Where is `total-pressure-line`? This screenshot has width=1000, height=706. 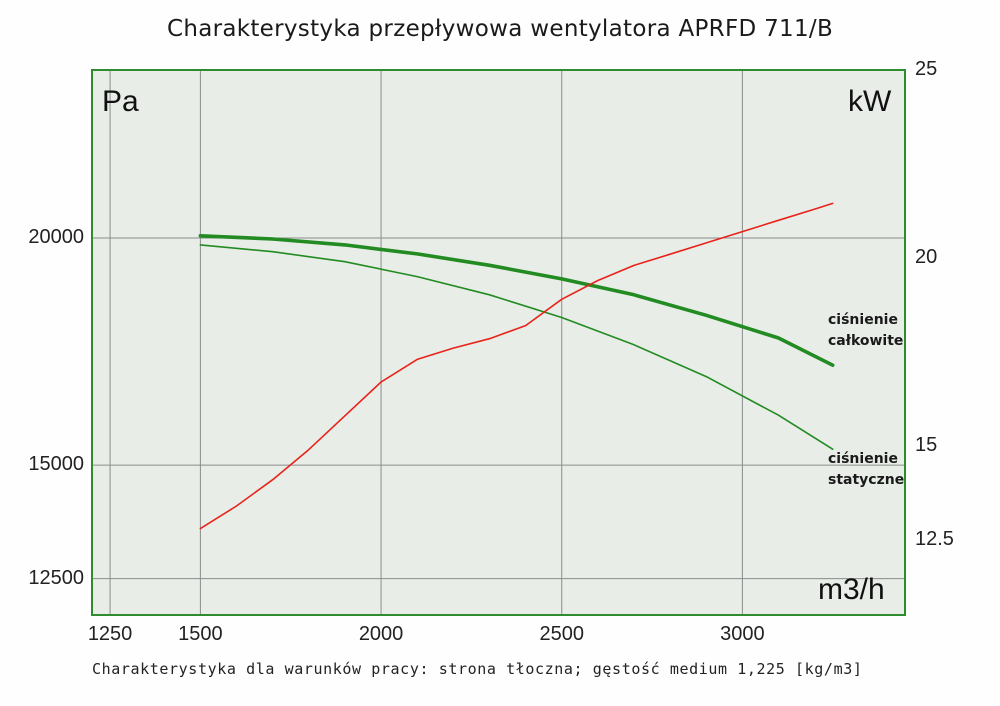
total-pressure-line is located at coordinates (516, 301).